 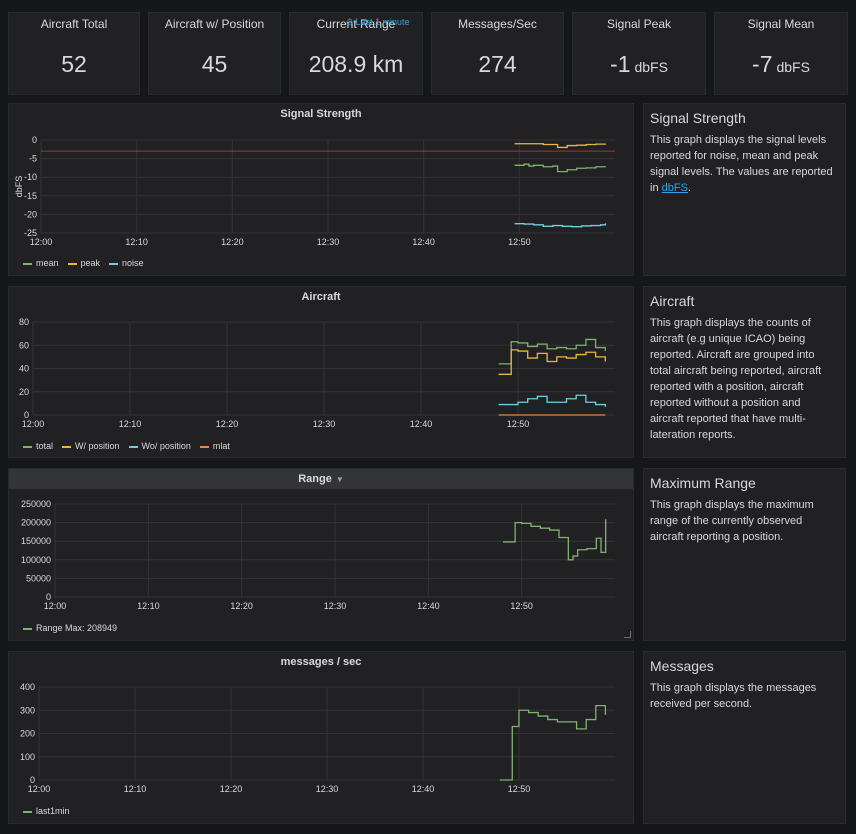 What do you see at coordinates (36, 504) in the screenshot?
I see `y-tick-label: 250000` at bounding box center [36, 504].